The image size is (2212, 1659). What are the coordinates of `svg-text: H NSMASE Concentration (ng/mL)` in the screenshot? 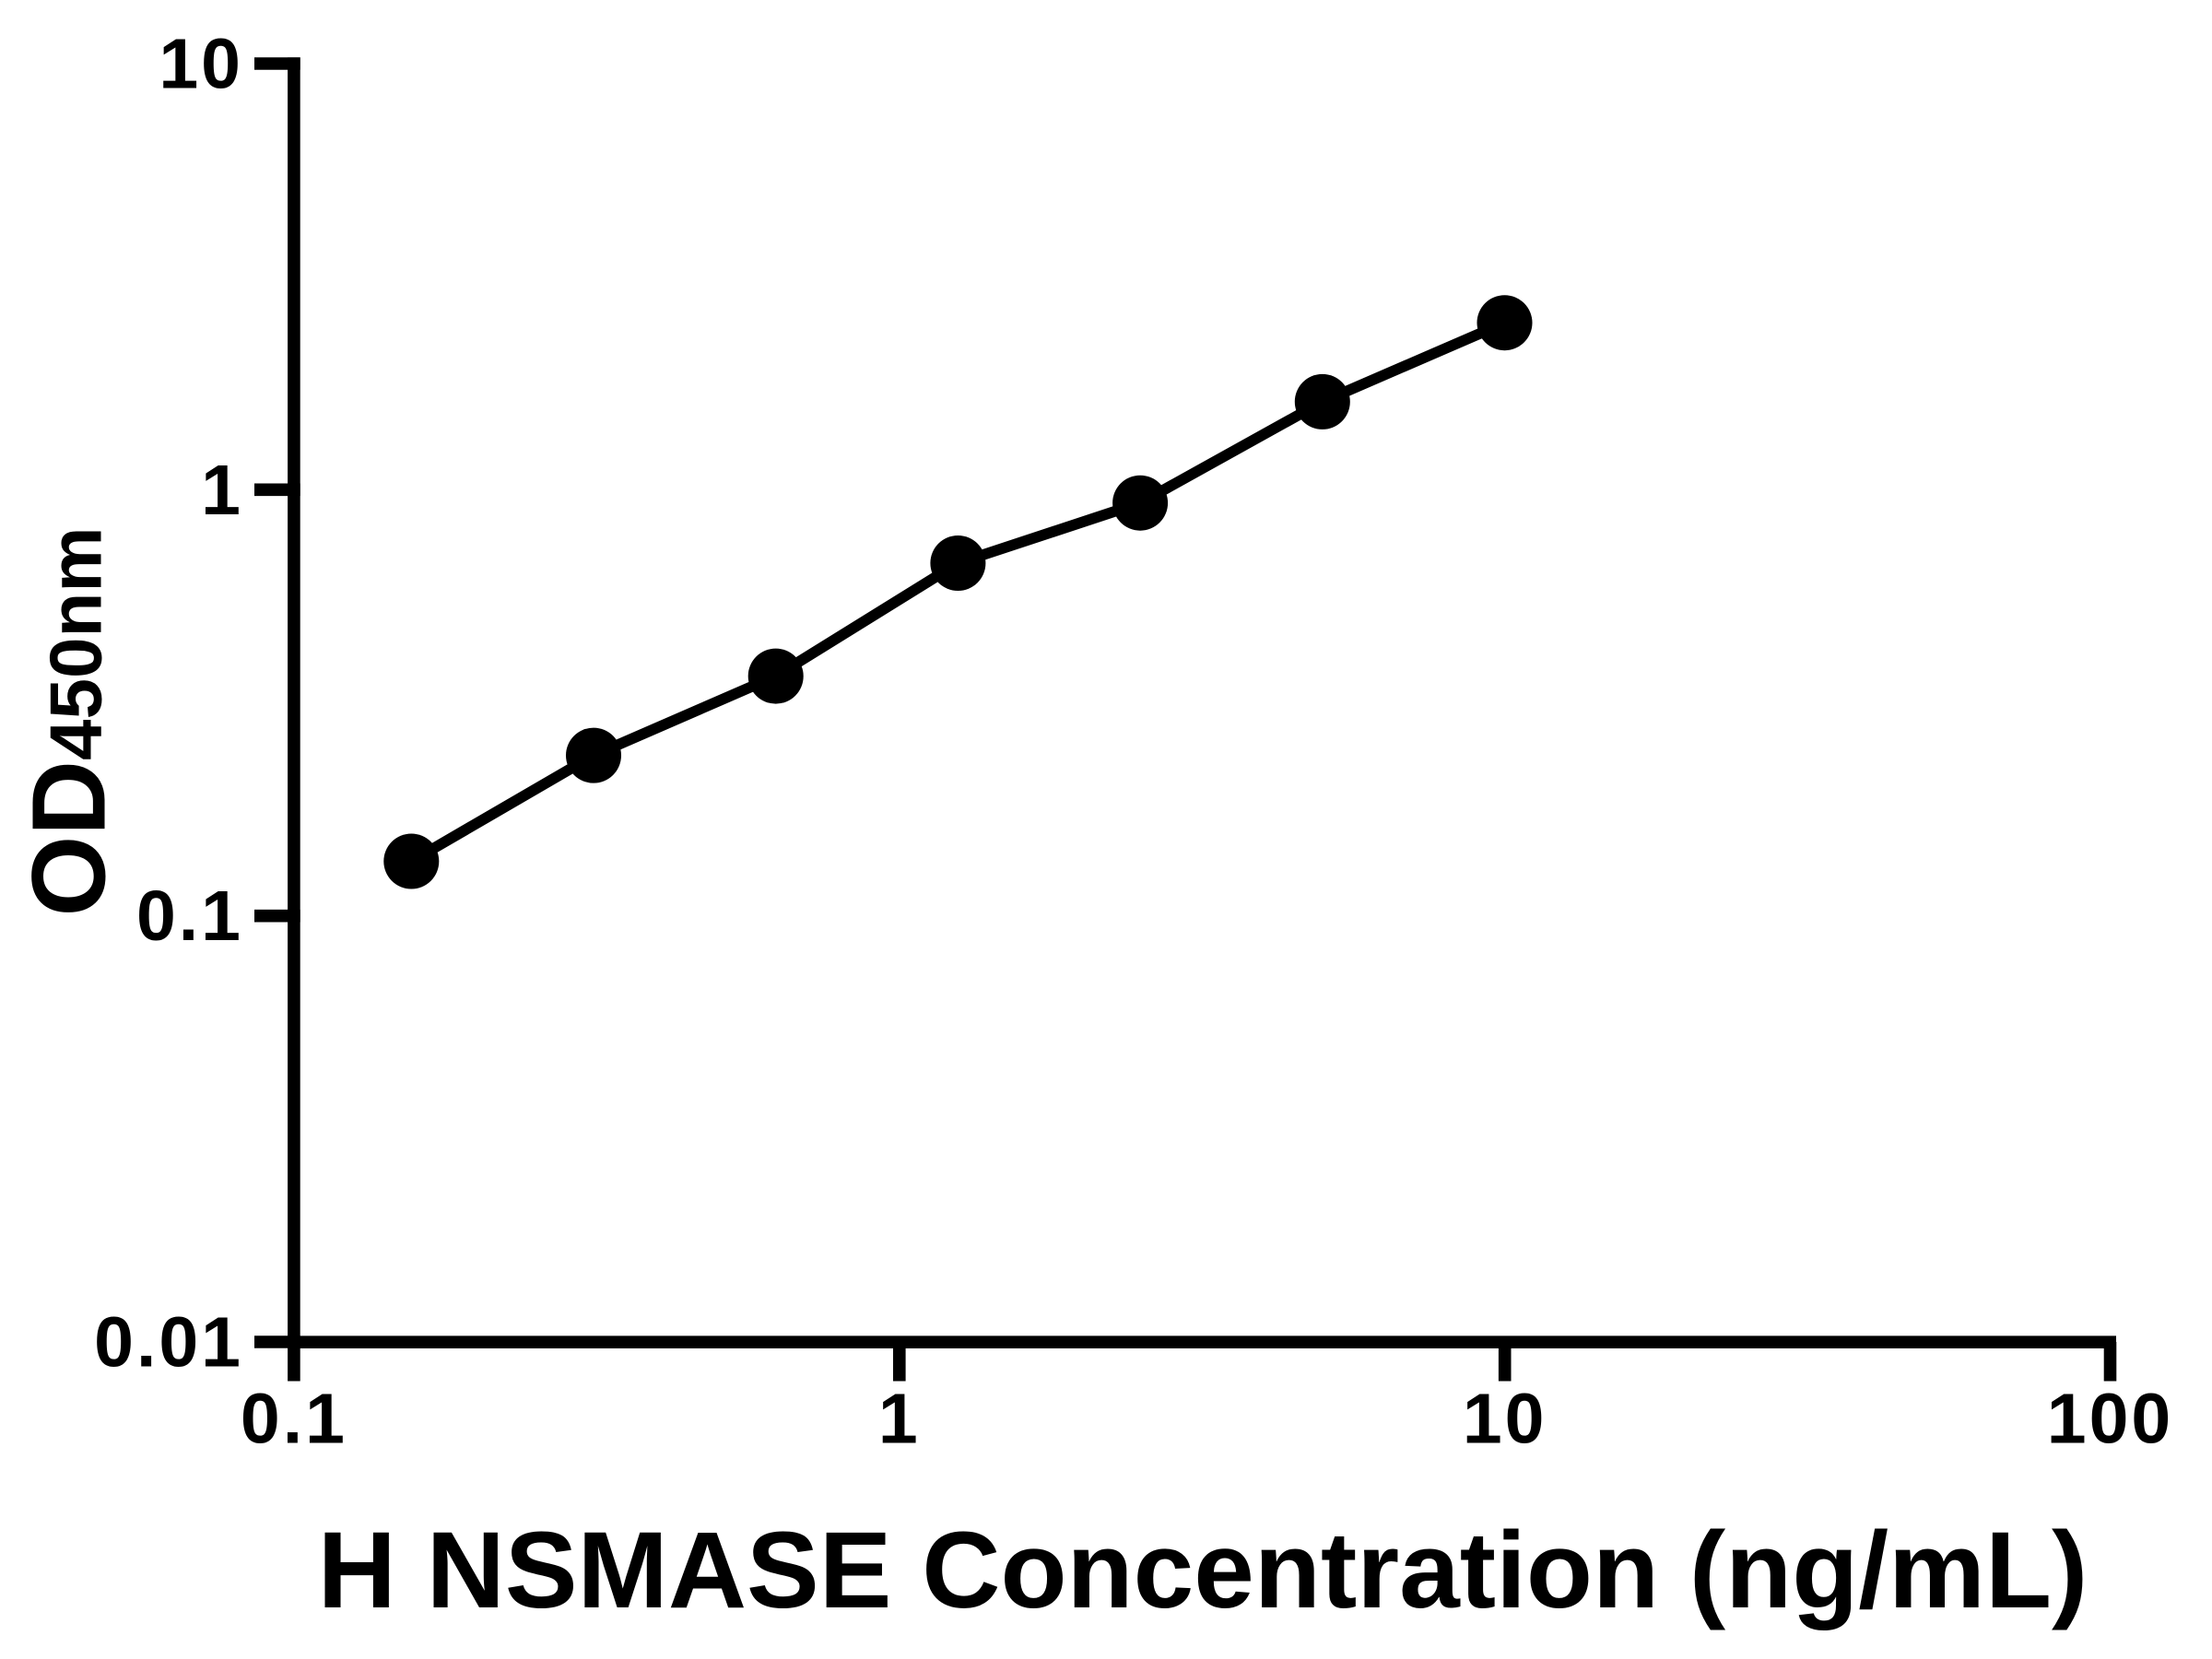 It's located at (1203, 1570).